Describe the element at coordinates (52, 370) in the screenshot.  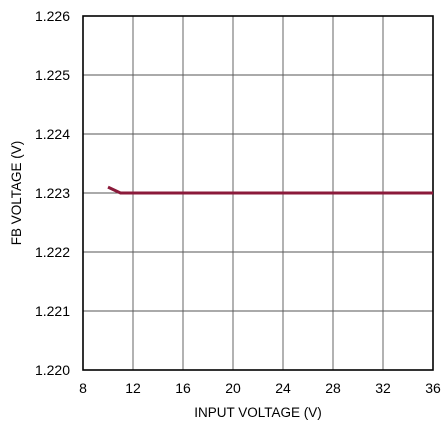
I see `y-tick-label: 1.220` at that location.